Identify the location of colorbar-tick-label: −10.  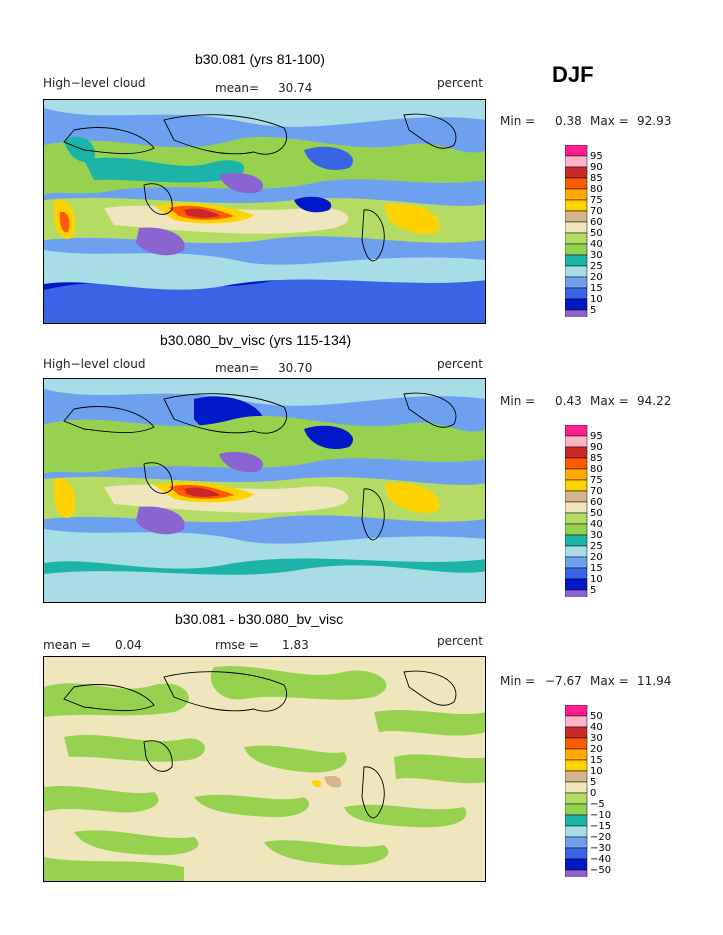
(600, 815).